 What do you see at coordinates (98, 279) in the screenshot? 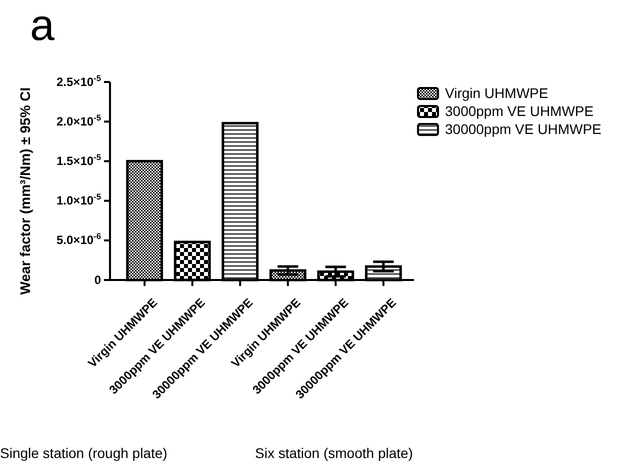
I see `y-tick-label: 0` at bounding box center [98, 279].